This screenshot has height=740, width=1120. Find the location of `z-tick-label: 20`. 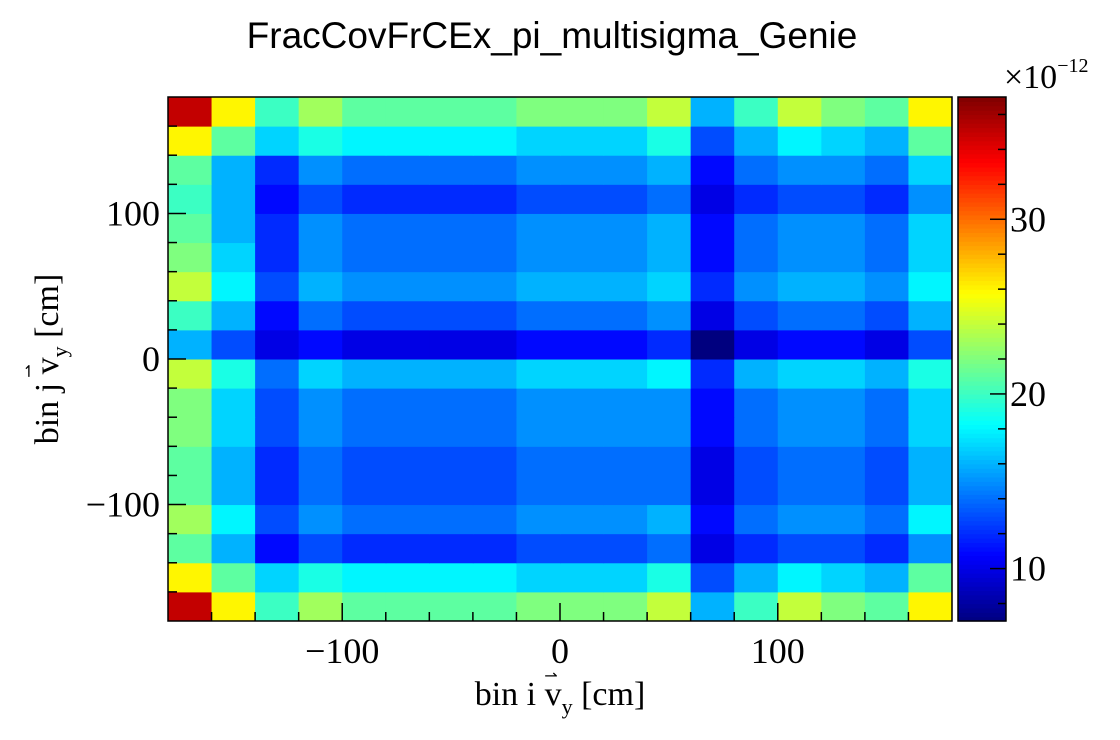

z-tick-label: 20 is located at coordinates (1028, 394).